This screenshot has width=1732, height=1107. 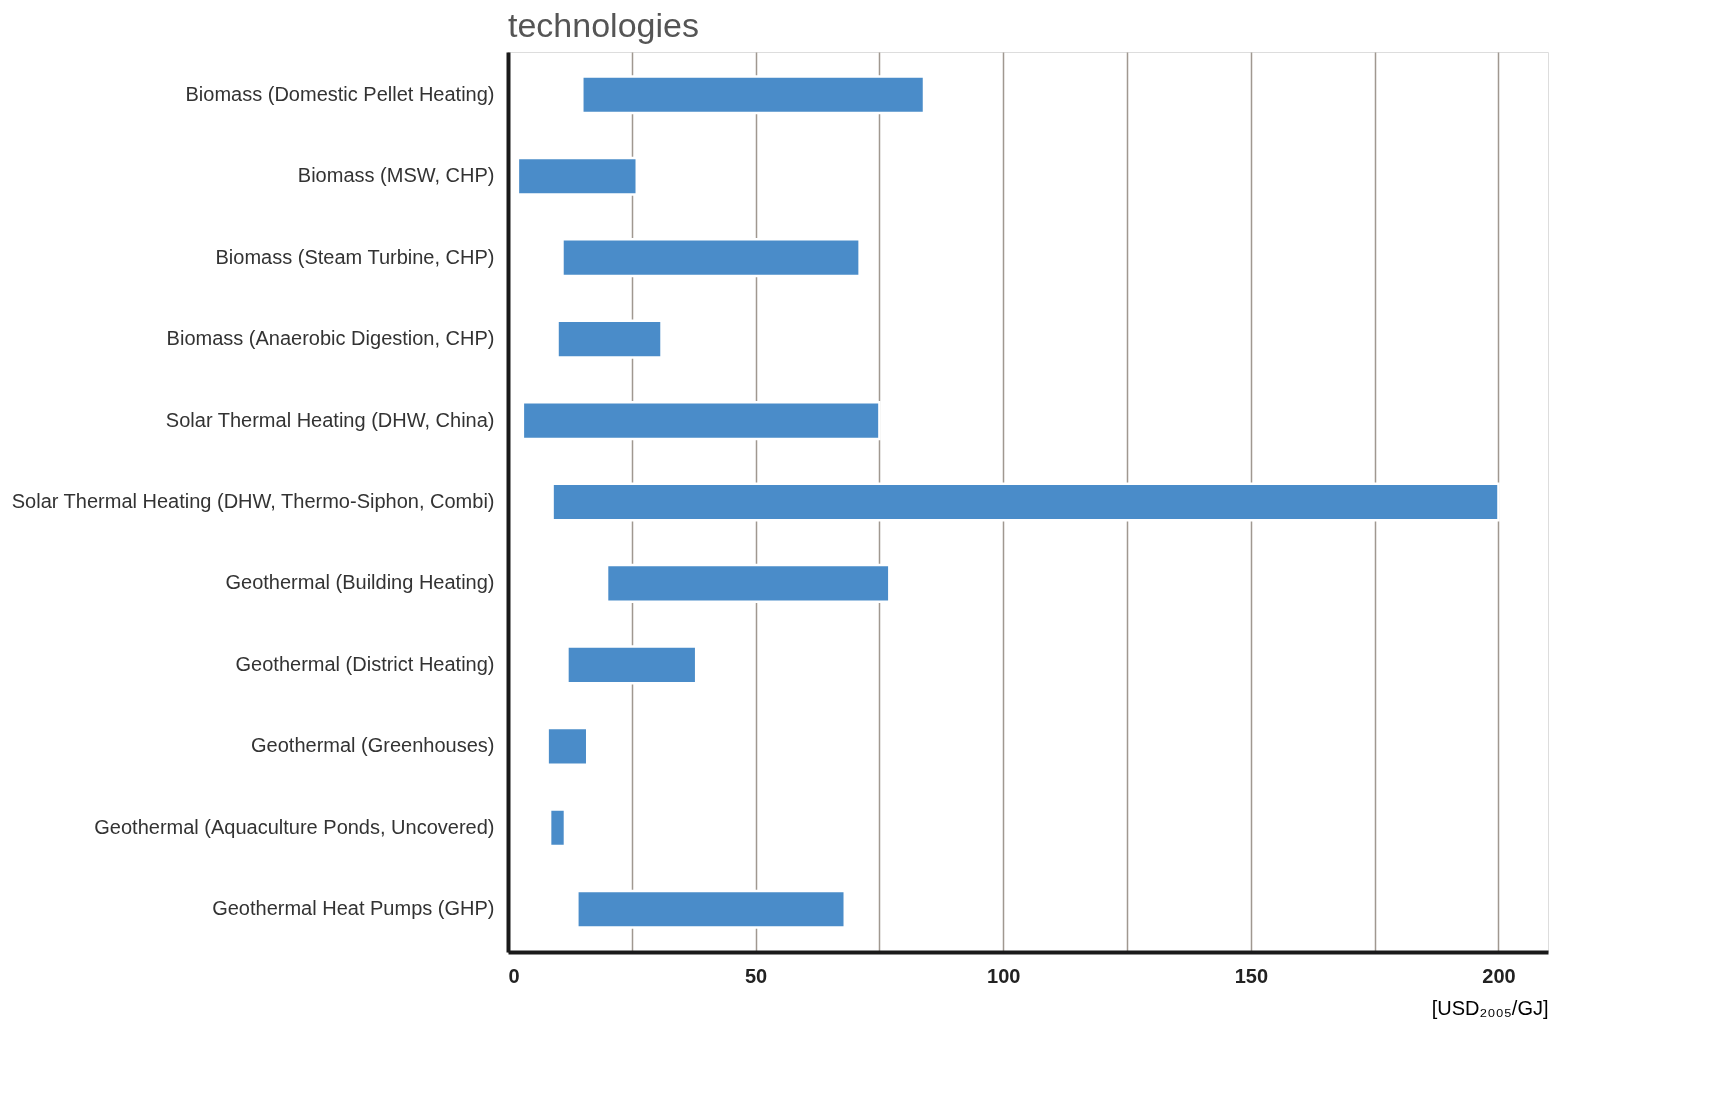 I want to click on y-tick-label: Geothermal (Building Heating), so click(x=360, y=582).